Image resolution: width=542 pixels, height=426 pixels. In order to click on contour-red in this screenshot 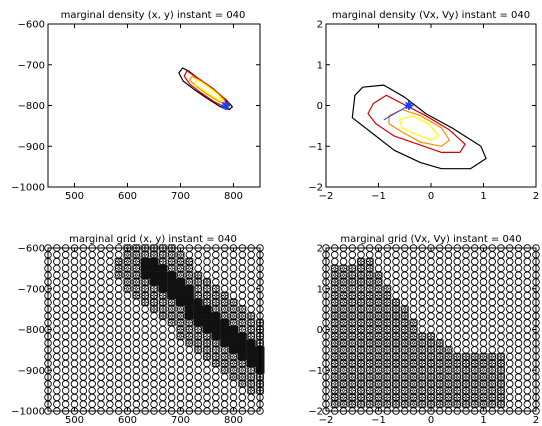, I will do `click(416, 123)`.